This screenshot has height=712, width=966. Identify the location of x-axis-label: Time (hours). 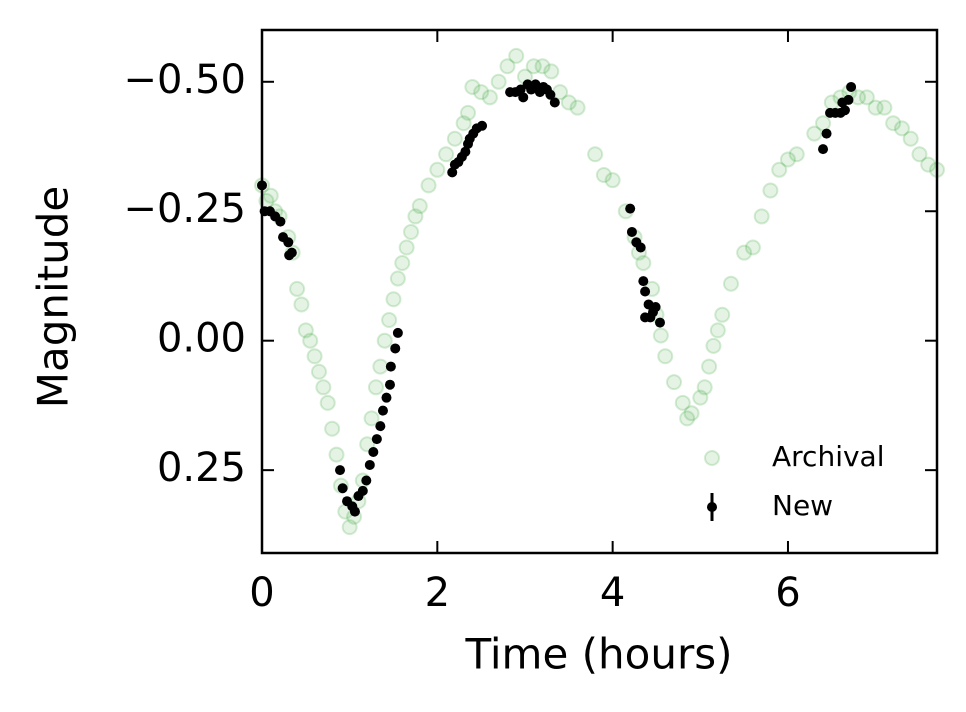
(599, 654).